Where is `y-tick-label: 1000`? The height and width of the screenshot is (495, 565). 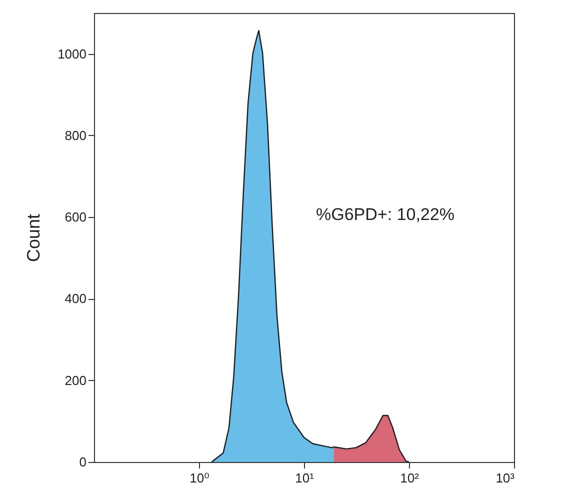 y-tick-label: 1000 is located at coordinates (72, 54).